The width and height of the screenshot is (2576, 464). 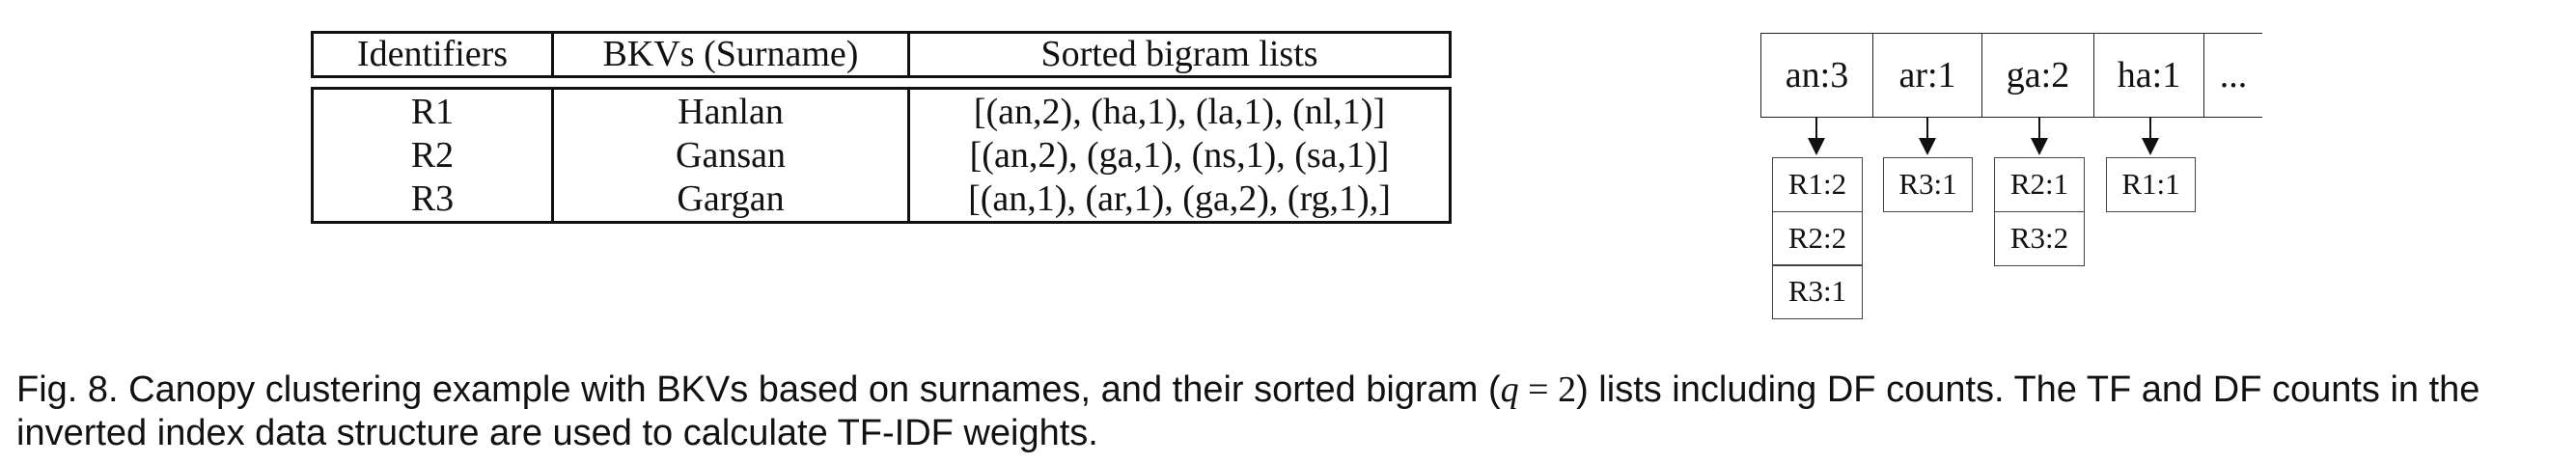 I want to click on bigram-list-cell: [(an,2), (ga,1), (ns,1), (sa,1)], so click(x=1179, y=155).